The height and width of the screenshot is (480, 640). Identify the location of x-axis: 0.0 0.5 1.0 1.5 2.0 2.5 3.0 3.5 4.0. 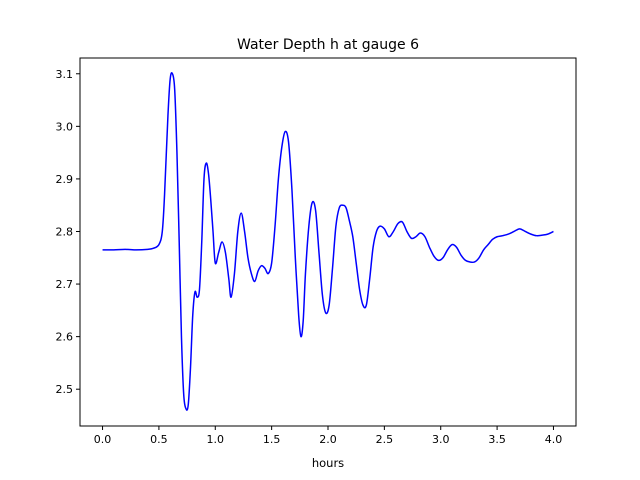
(328, 436).